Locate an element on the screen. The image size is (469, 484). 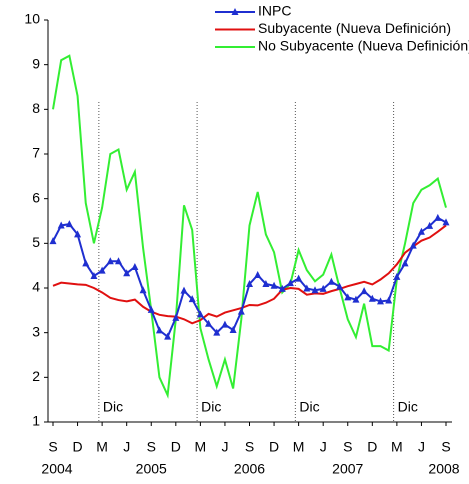
legend-label: No Subyacente (Nueva Definición) is located at coordinates (363, 46).